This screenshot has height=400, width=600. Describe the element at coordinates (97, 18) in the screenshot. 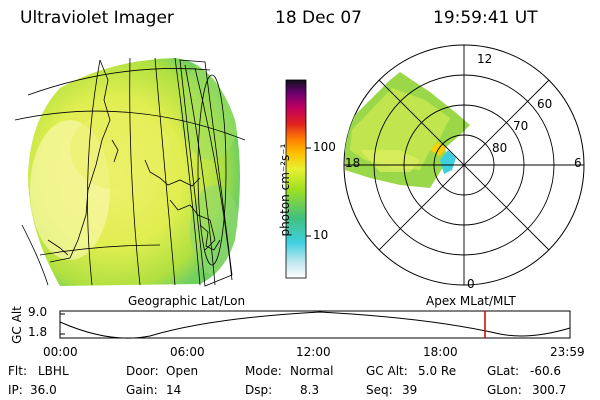

I see `app-title: Ultraviolet Imager` at that location.